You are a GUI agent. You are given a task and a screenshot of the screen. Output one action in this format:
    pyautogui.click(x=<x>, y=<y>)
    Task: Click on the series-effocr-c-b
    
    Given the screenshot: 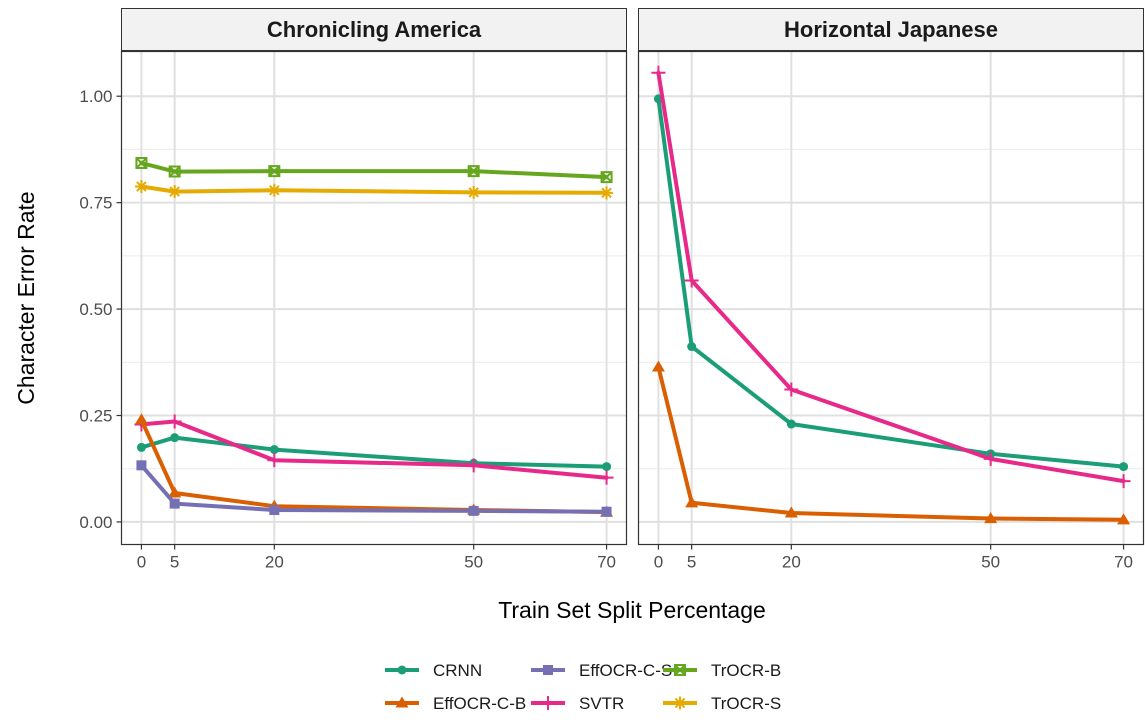 What is the action you would take?
    pyautogui.click(x=891, y=442)
    